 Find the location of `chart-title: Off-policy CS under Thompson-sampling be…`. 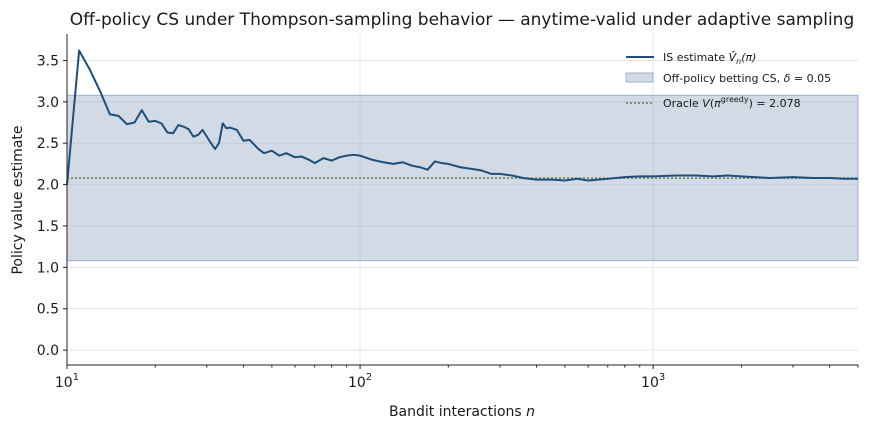

chart-title: Off-policy CS under Thompson-sampling be… is located at coordinates (462, 20).